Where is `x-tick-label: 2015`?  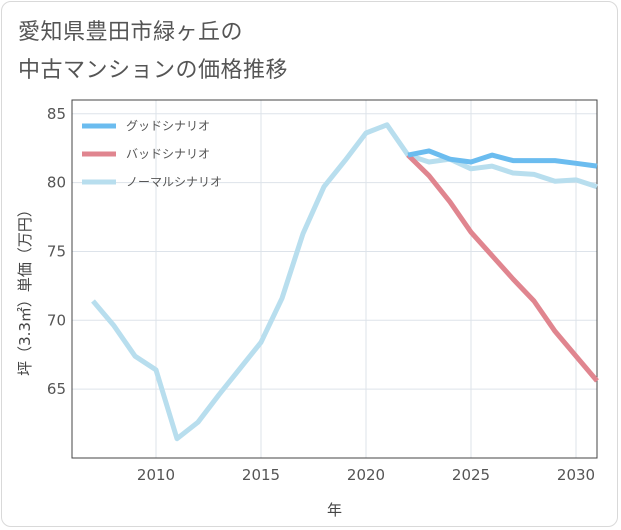
x-tick-label: 2015 is located at coordinates (261, 475).